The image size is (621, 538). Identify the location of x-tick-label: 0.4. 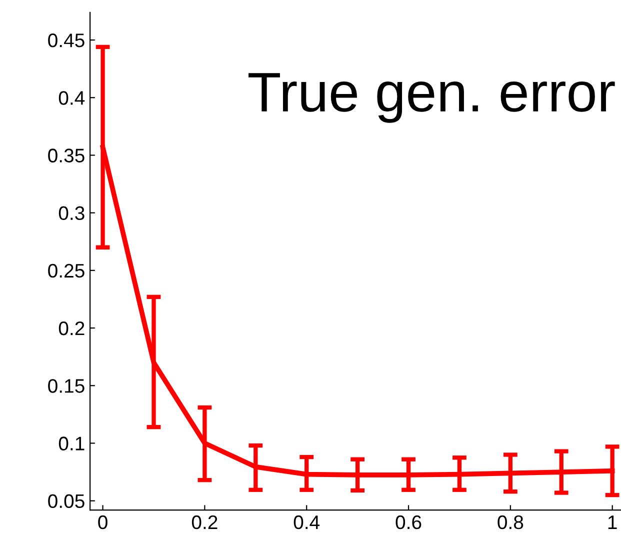
(307, 522).